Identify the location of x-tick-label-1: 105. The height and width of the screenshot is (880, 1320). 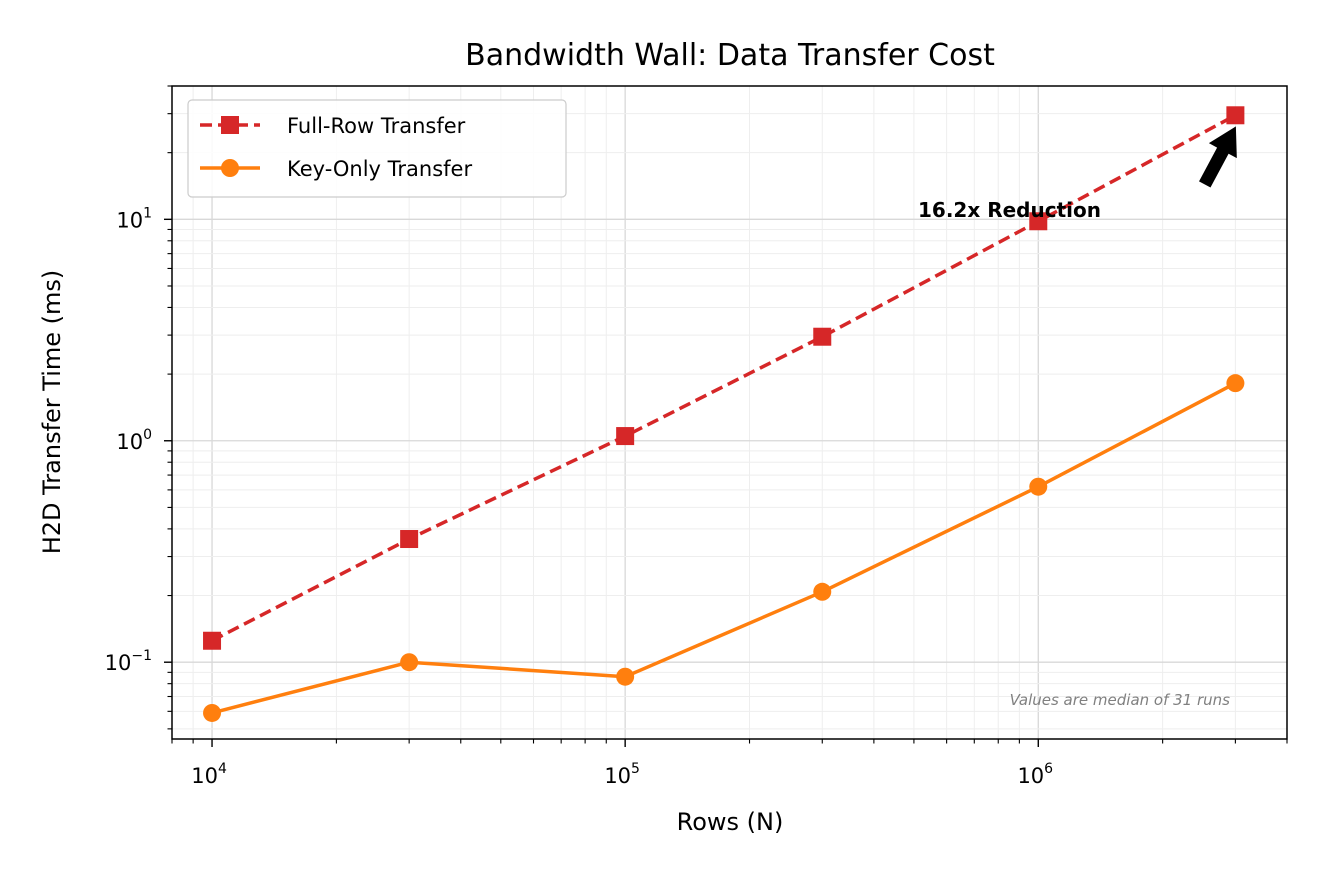
(622, 774).